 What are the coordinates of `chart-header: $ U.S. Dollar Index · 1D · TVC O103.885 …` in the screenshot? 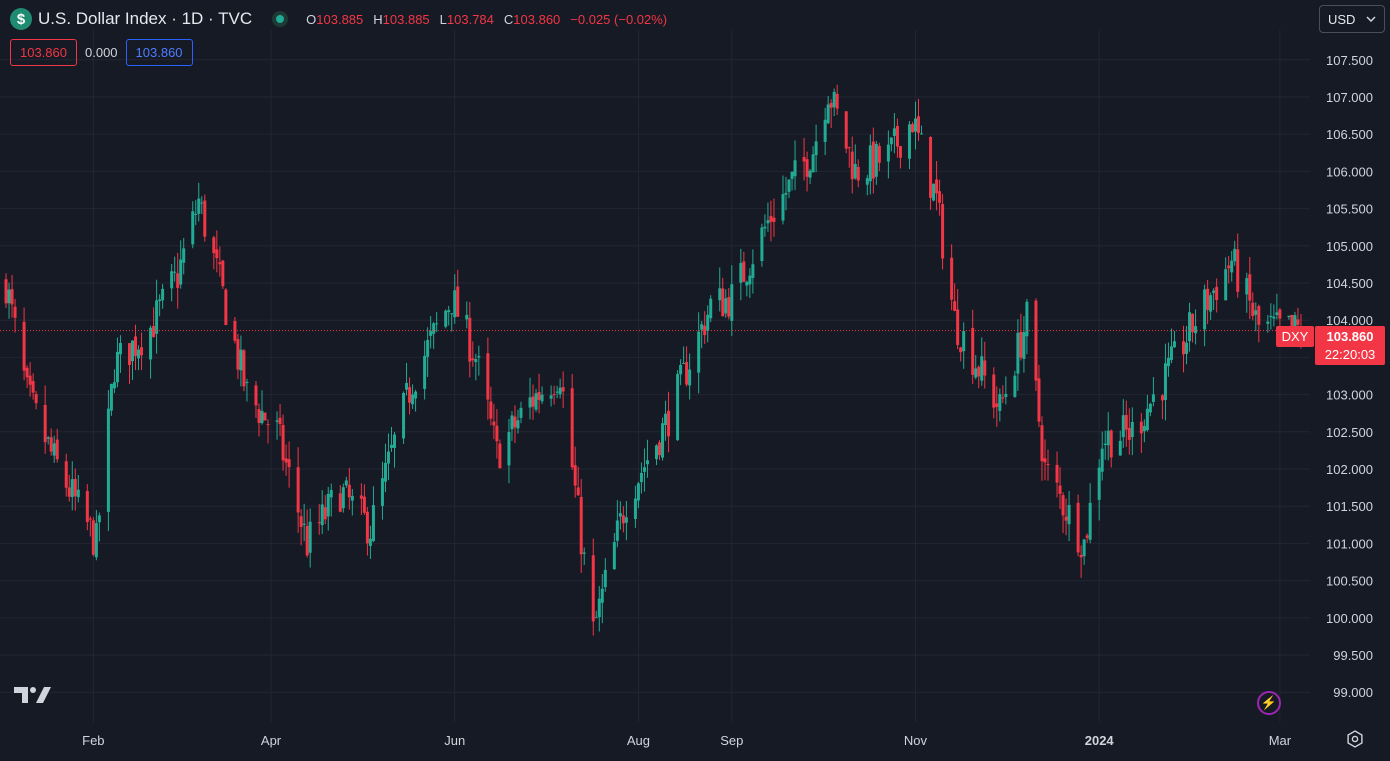 It's located at (338, 19).